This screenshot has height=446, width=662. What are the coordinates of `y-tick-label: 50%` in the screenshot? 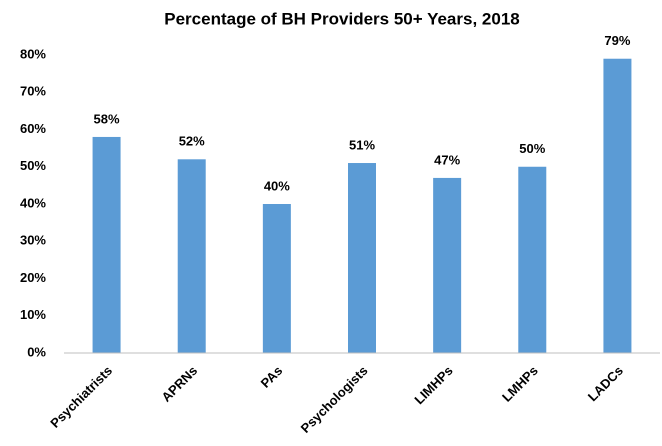 It's located at (33, 165).